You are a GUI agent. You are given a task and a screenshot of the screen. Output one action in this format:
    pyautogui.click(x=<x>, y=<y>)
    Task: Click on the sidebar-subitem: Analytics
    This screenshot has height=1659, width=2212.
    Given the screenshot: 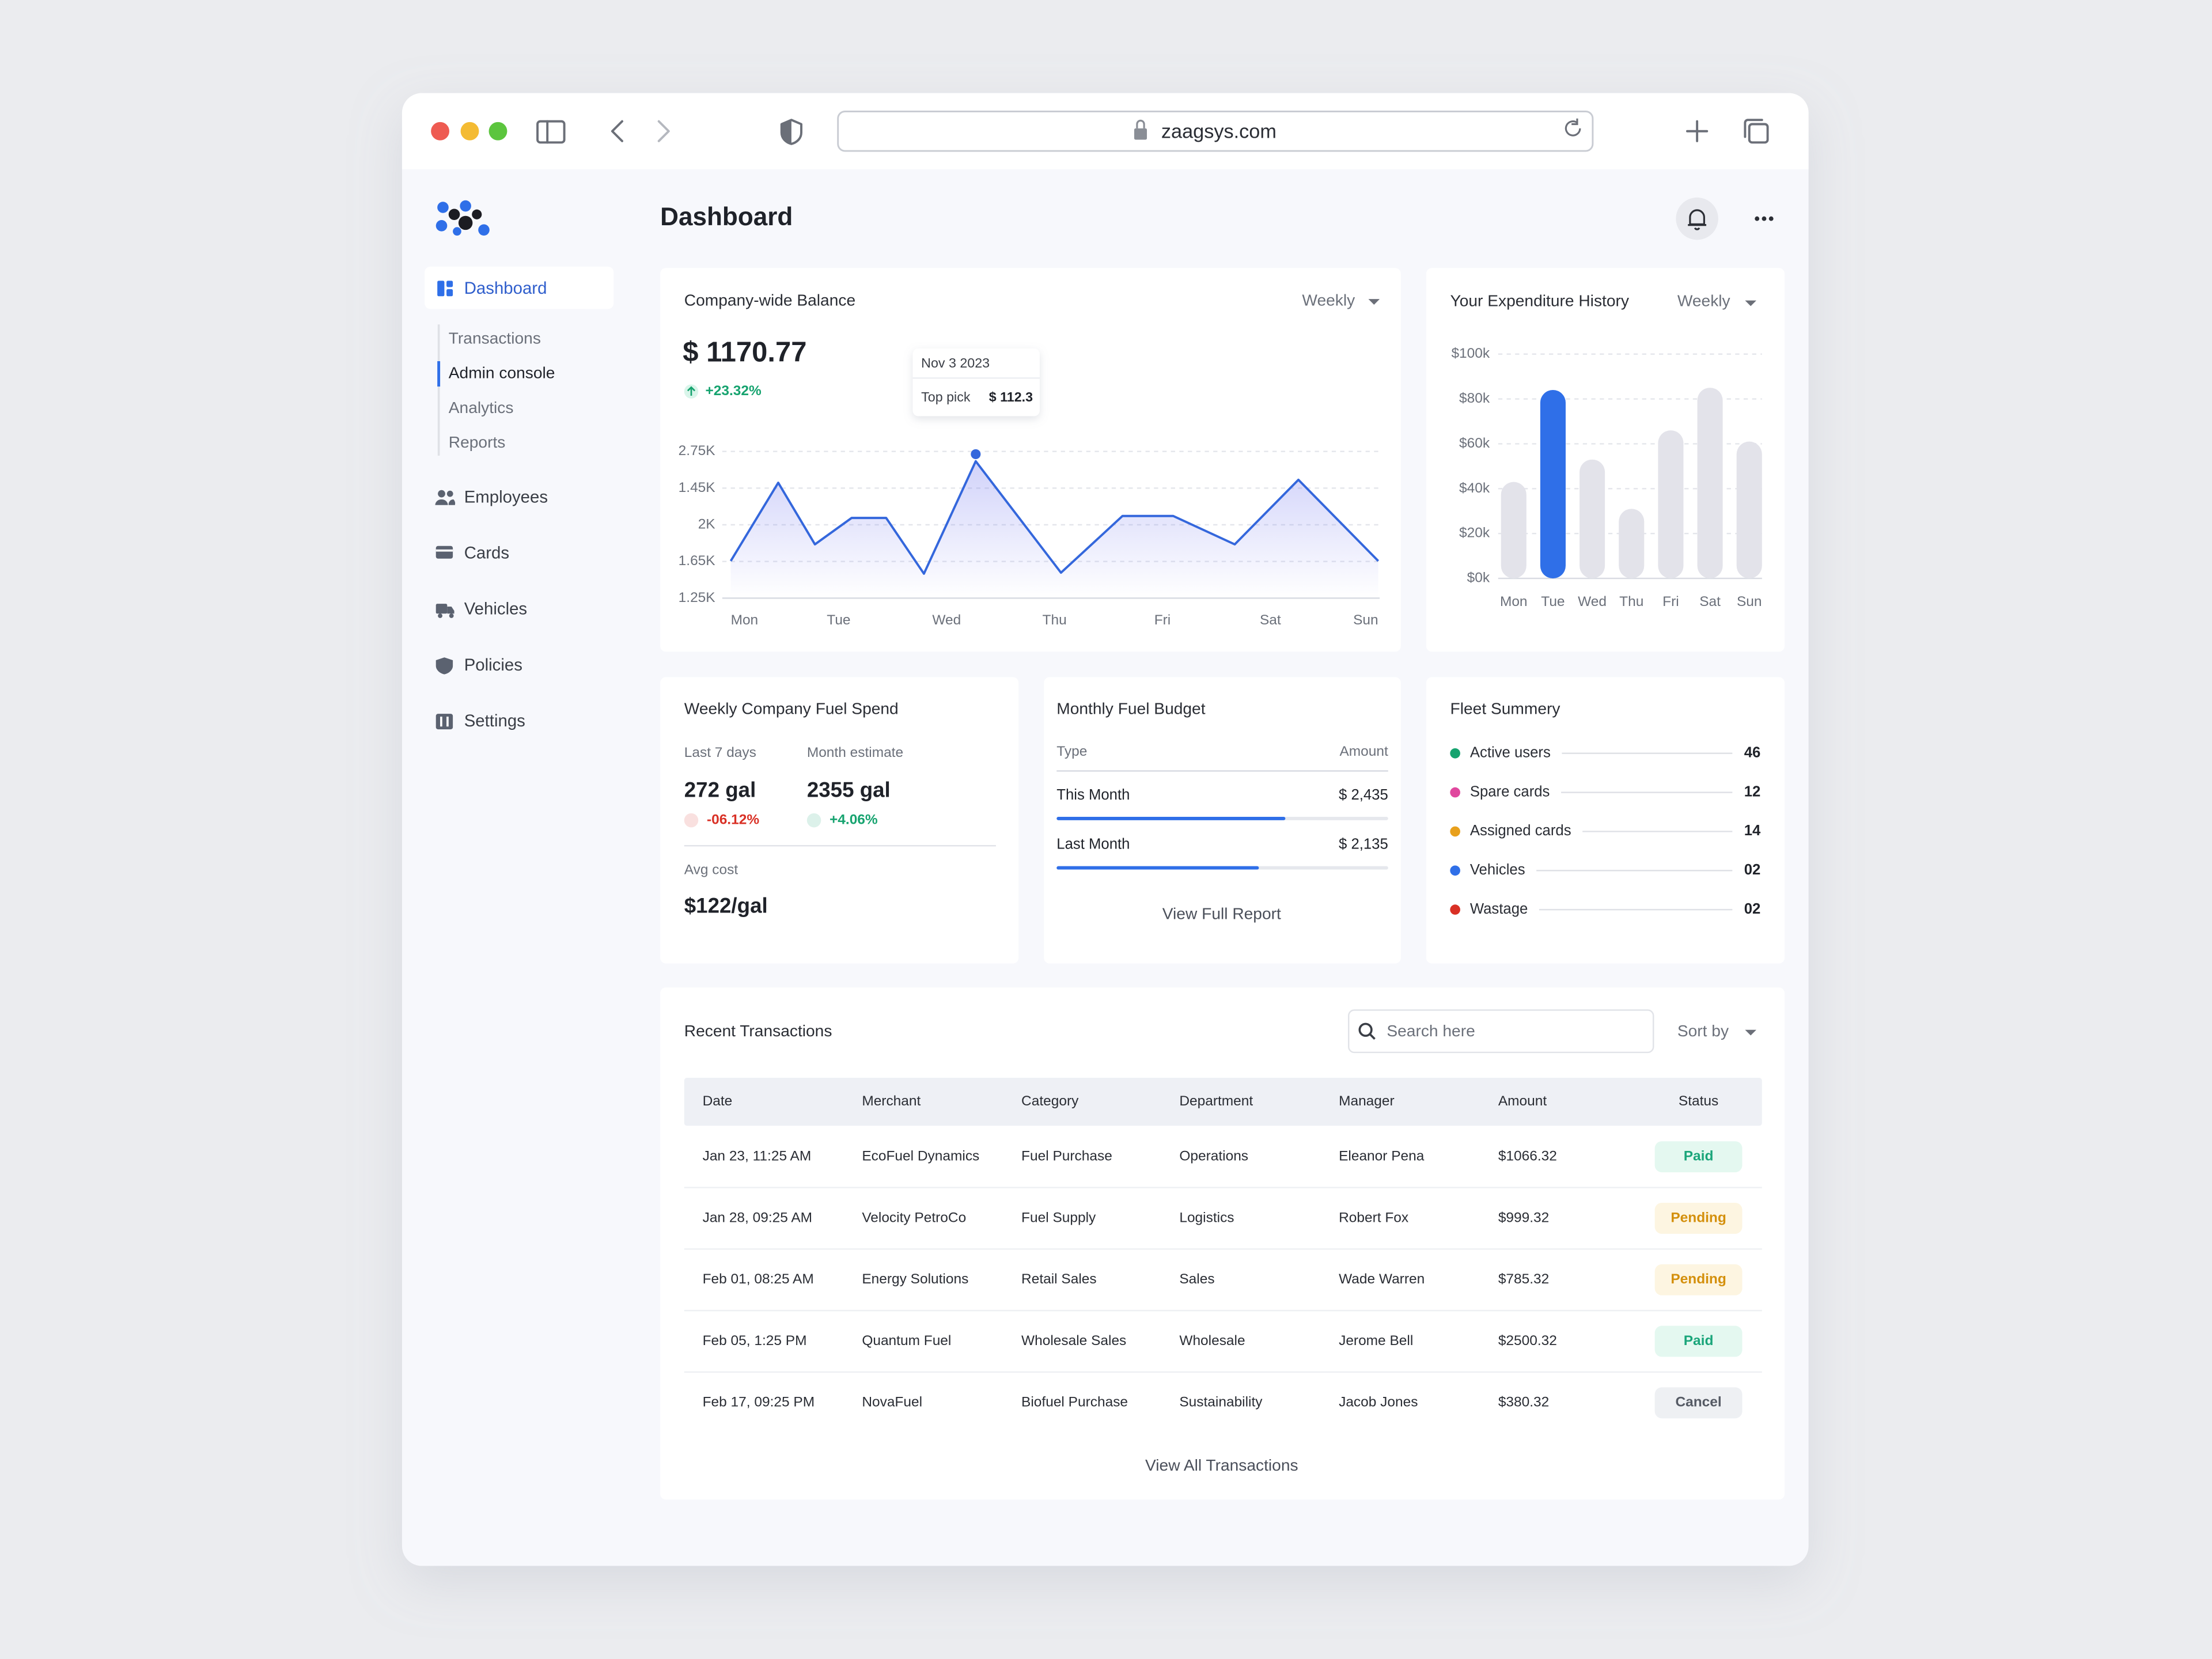 What is the action you would take?
    pyautogui.click(x=481, y=407)
    